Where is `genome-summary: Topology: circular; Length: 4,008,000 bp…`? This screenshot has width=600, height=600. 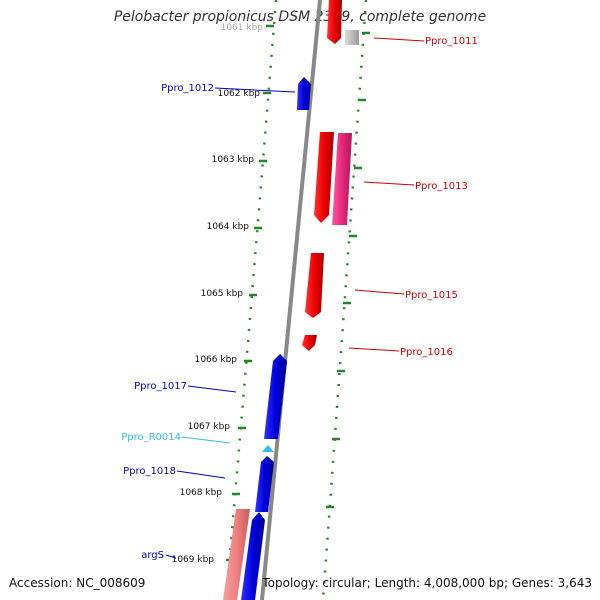 genome-summary: Topology: circular; Length: 4,008,000 bp… is located at coordinates (427, 583).